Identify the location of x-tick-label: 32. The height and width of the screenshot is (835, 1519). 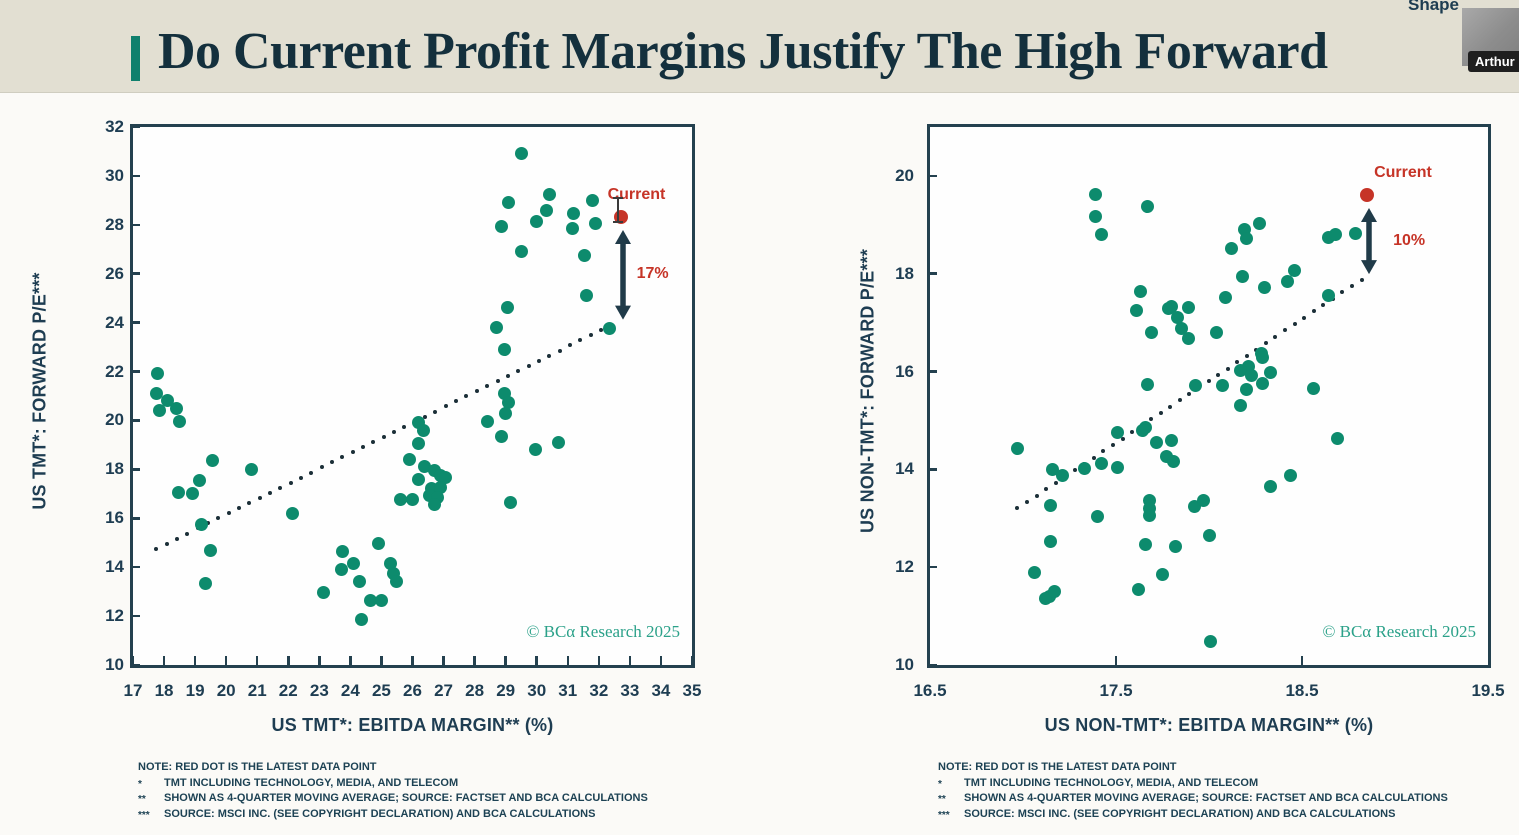
(599, 690).